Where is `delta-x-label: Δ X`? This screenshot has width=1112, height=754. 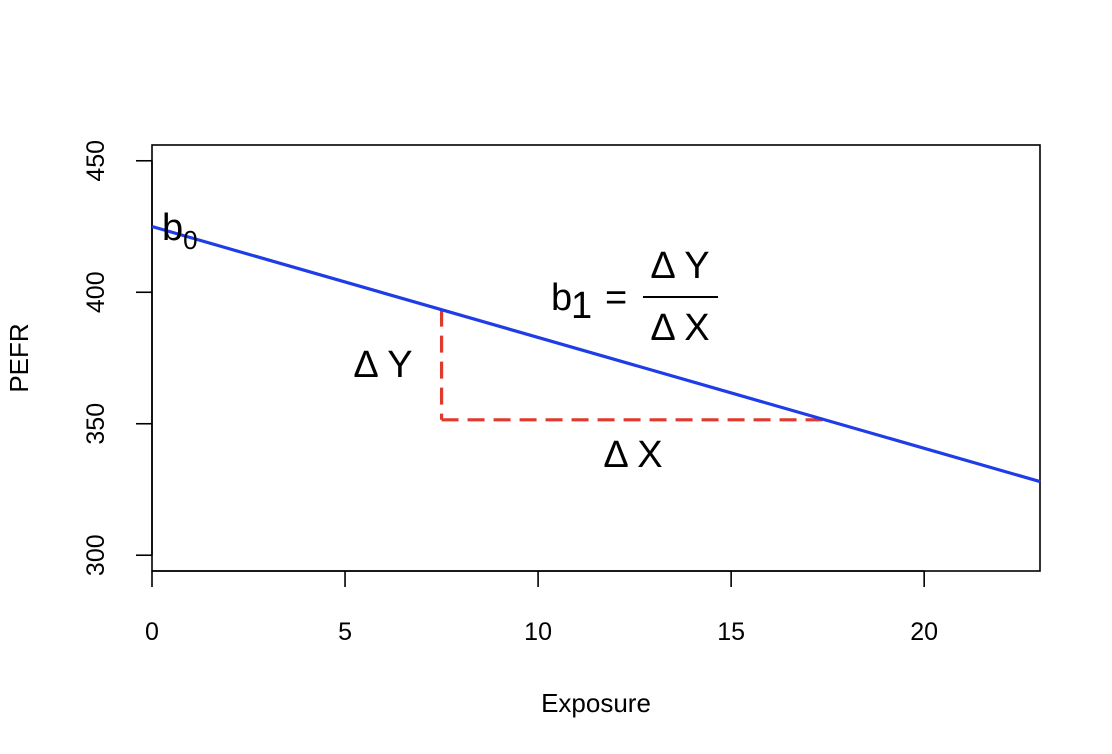 delta-x-label: Δ X is located at coordinates (632, 455).